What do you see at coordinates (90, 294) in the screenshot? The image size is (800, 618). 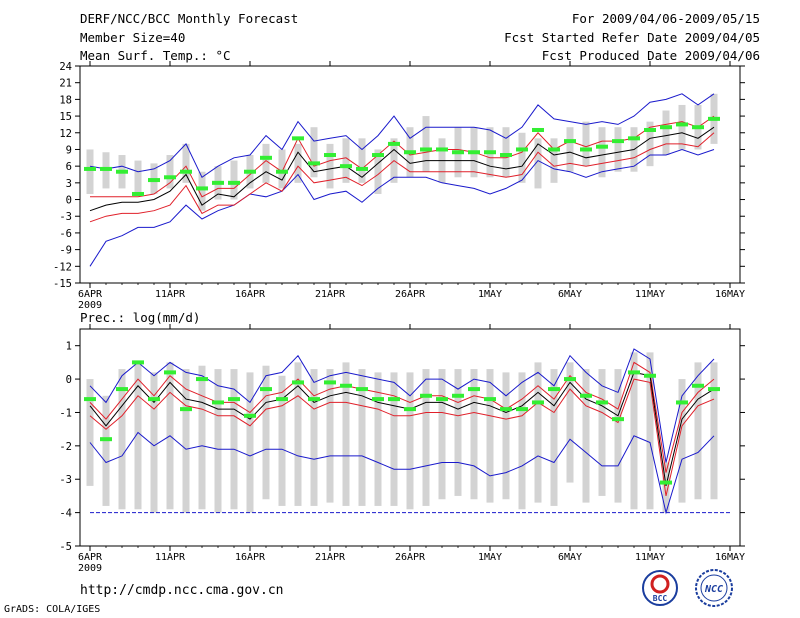 I see `temp-x-tick-label: 6APR` at bounding box center [90, 294].